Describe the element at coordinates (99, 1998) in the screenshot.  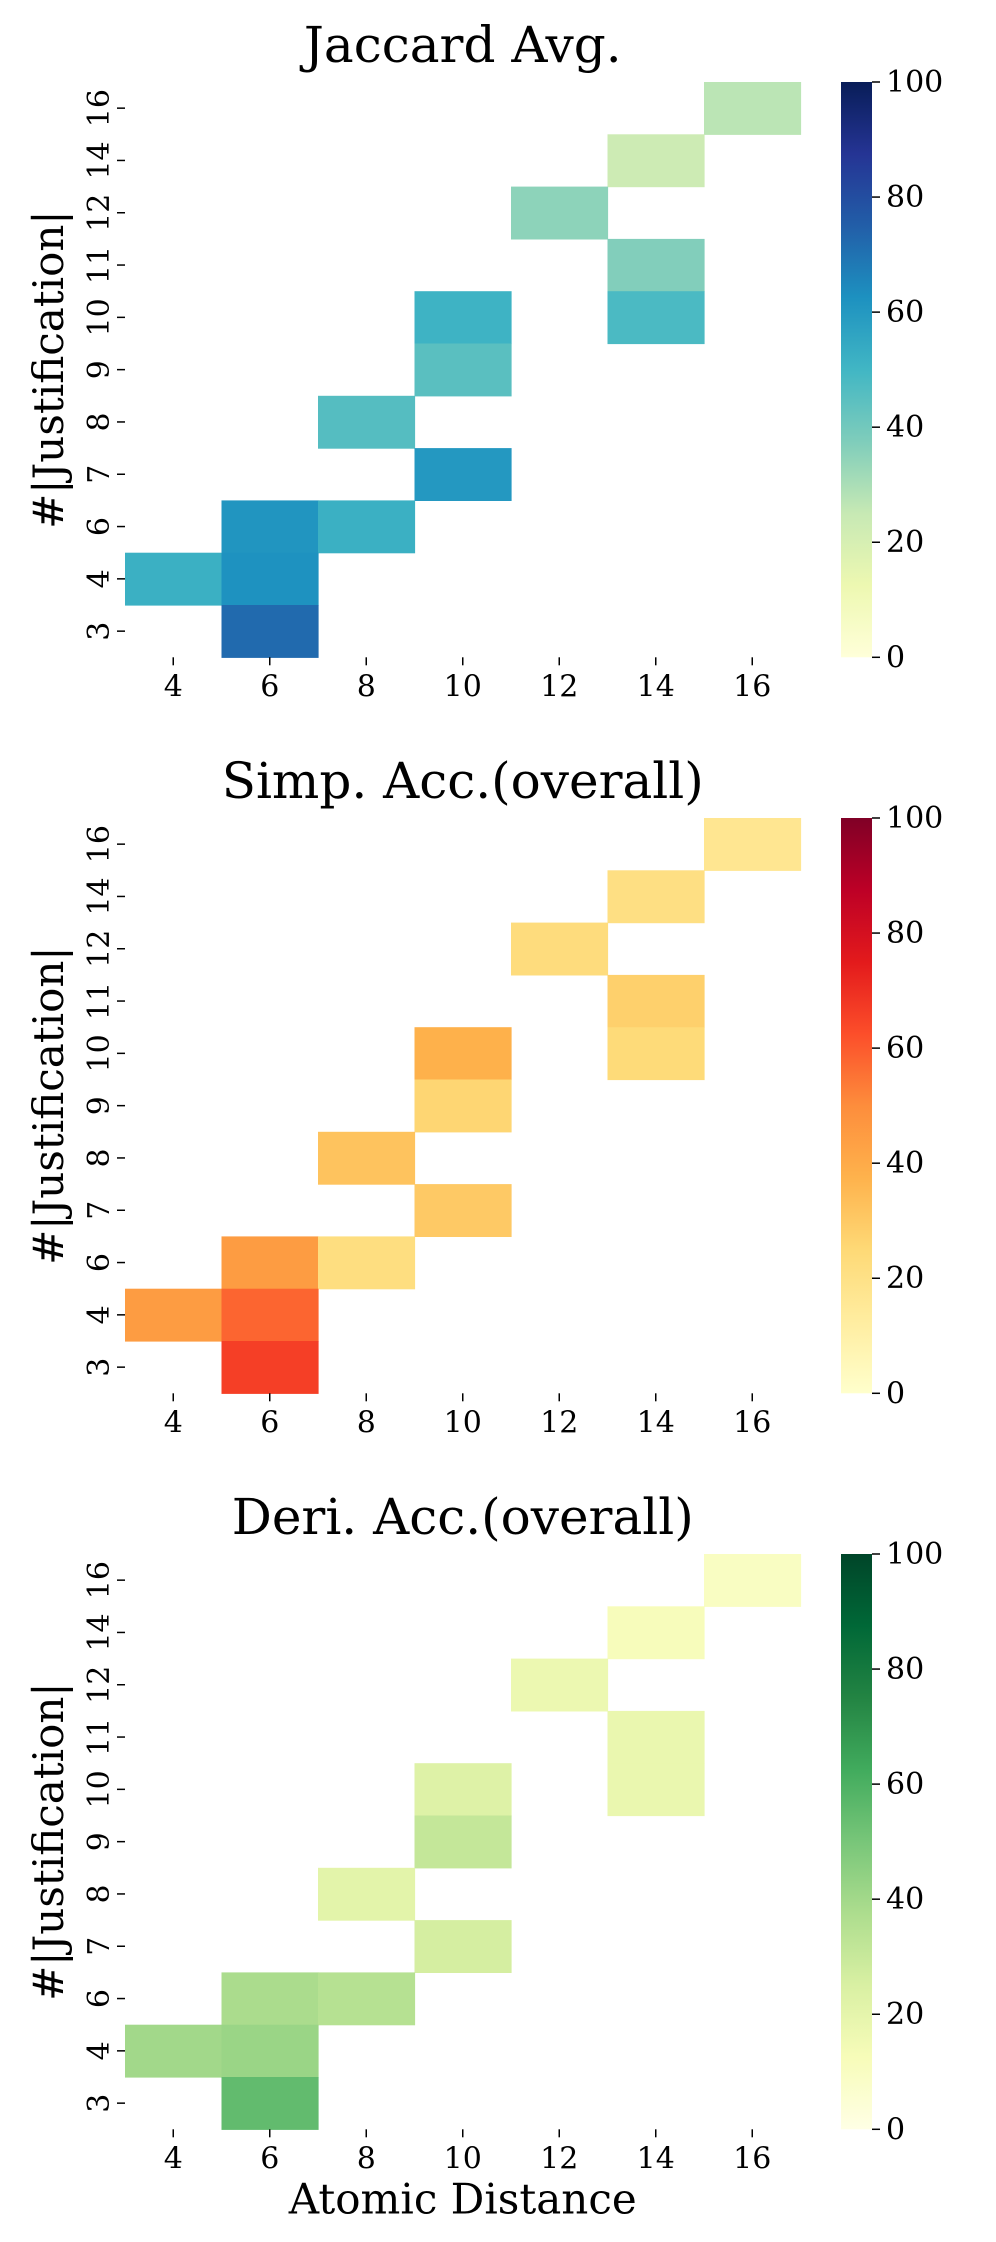
I see `y-tick-label: 6` at that location.